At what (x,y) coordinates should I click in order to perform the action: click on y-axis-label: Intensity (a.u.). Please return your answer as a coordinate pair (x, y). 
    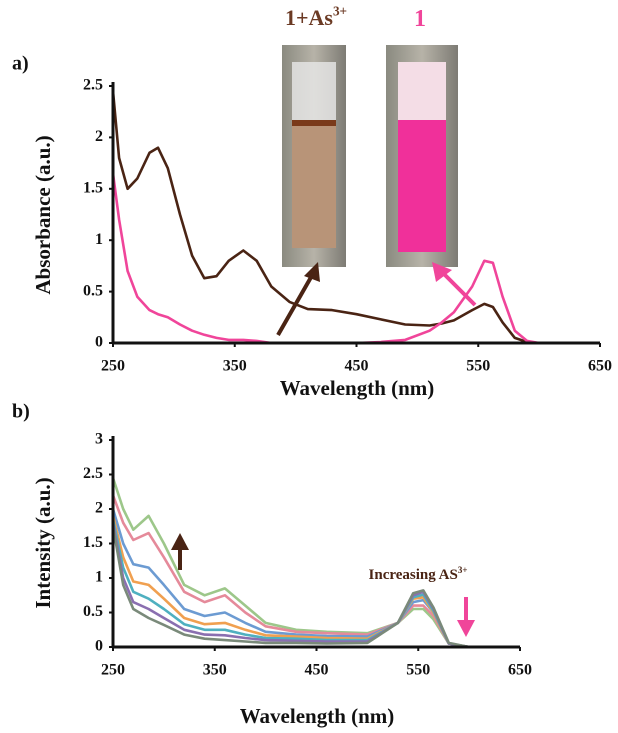
    Looking at the image, I should click on (43, 542).